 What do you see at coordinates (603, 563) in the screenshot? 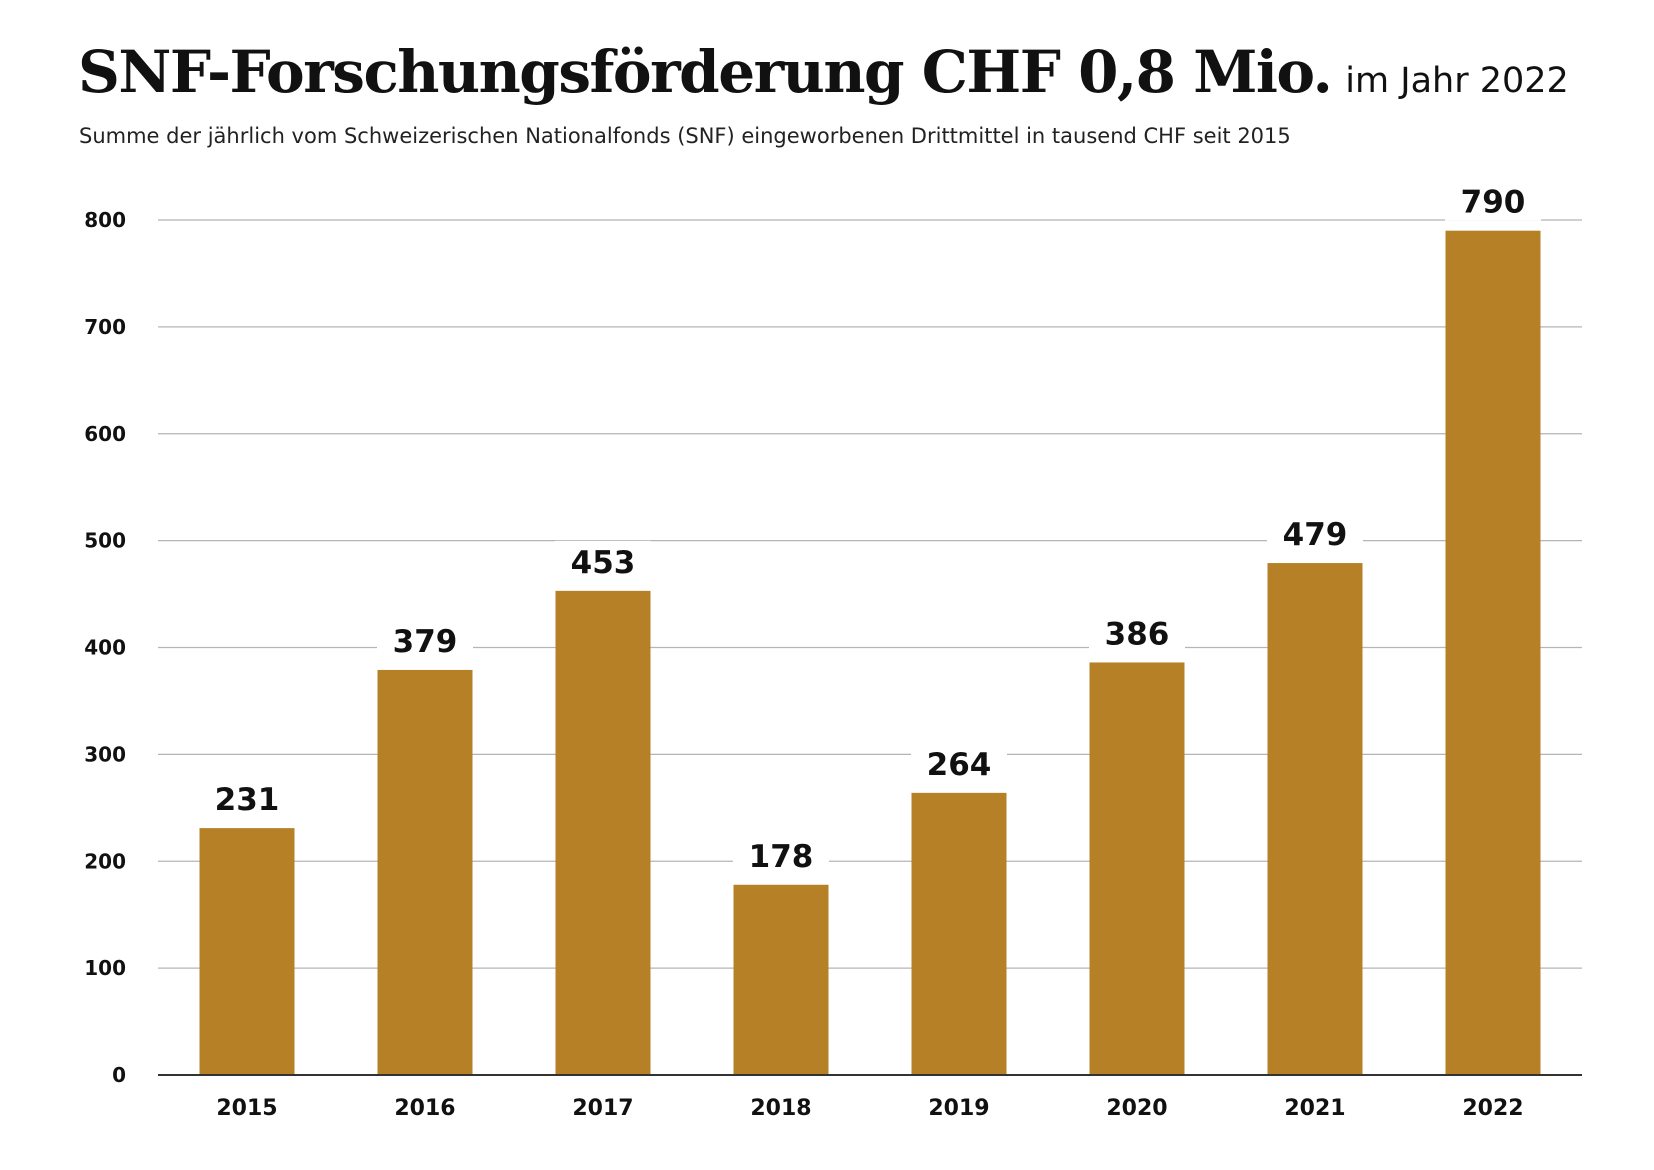
I see `value-label: 453` at bounding box center [603, 563].